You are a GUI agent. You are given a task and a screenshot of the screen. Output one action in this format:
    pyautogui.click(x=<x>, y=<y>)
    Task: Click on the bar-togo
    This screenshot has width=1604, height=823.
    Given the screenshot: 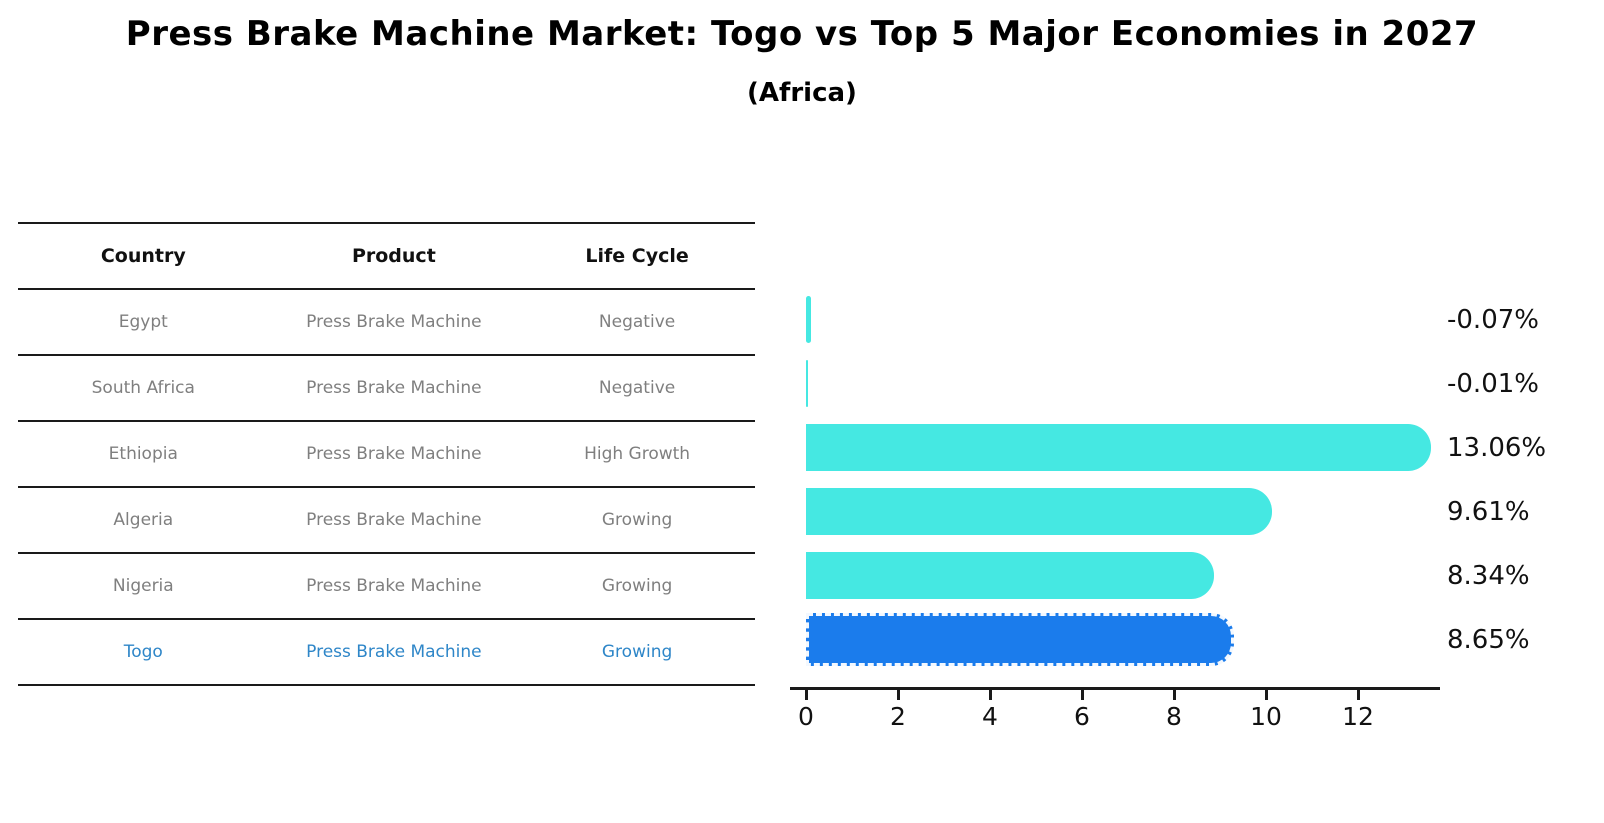 What is the action you would take?
    pyautogui.click(x=1020, y=639)
    